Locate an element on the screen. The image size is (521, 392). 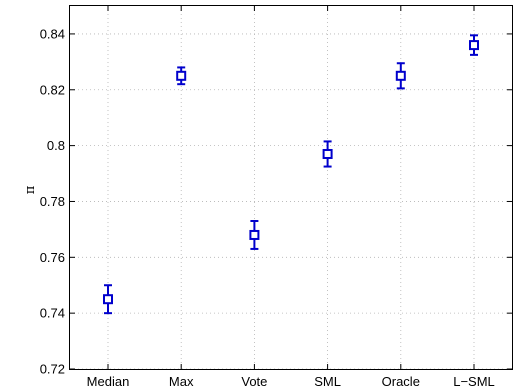
y-tick-label: 0.72 is located at coordinates (52, 369).